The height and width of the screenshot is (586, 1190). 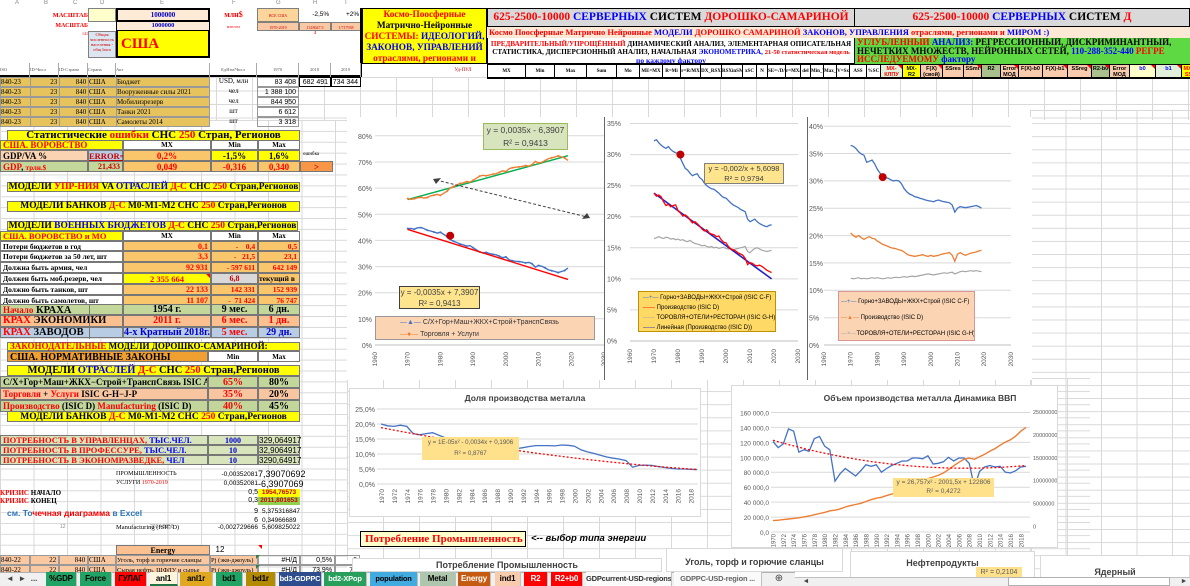 What do you see at coordinates (365, 189) in the screenshot?
I see `svg-text: 60%` at bounding box center [365, 189].